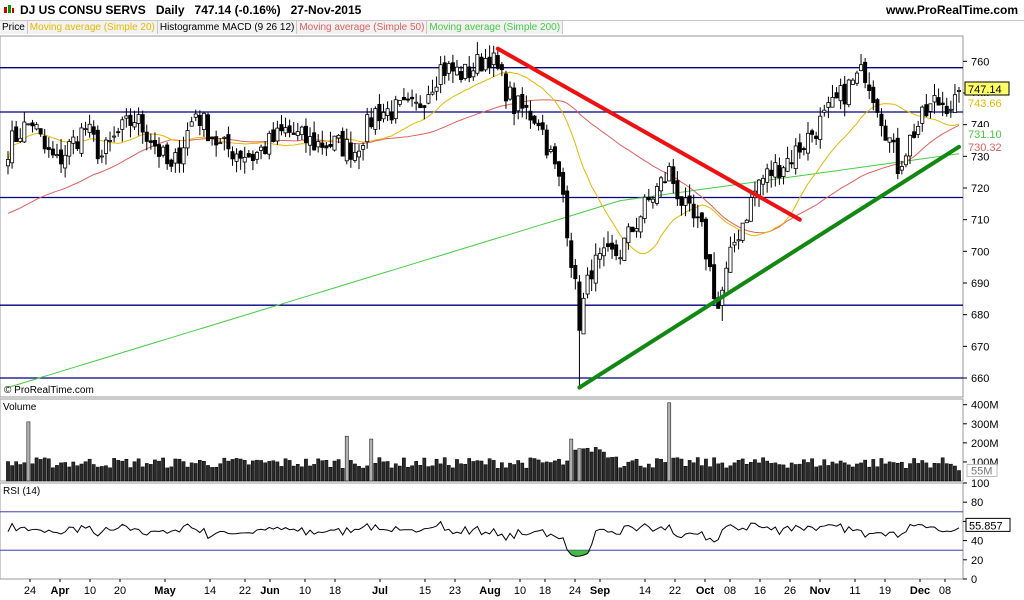 The image size is (1024, 600). What do you see at coordinates (760, 591) in the screenshot?
I see `x-tick-label: 16` at bounding box center [760, 591].